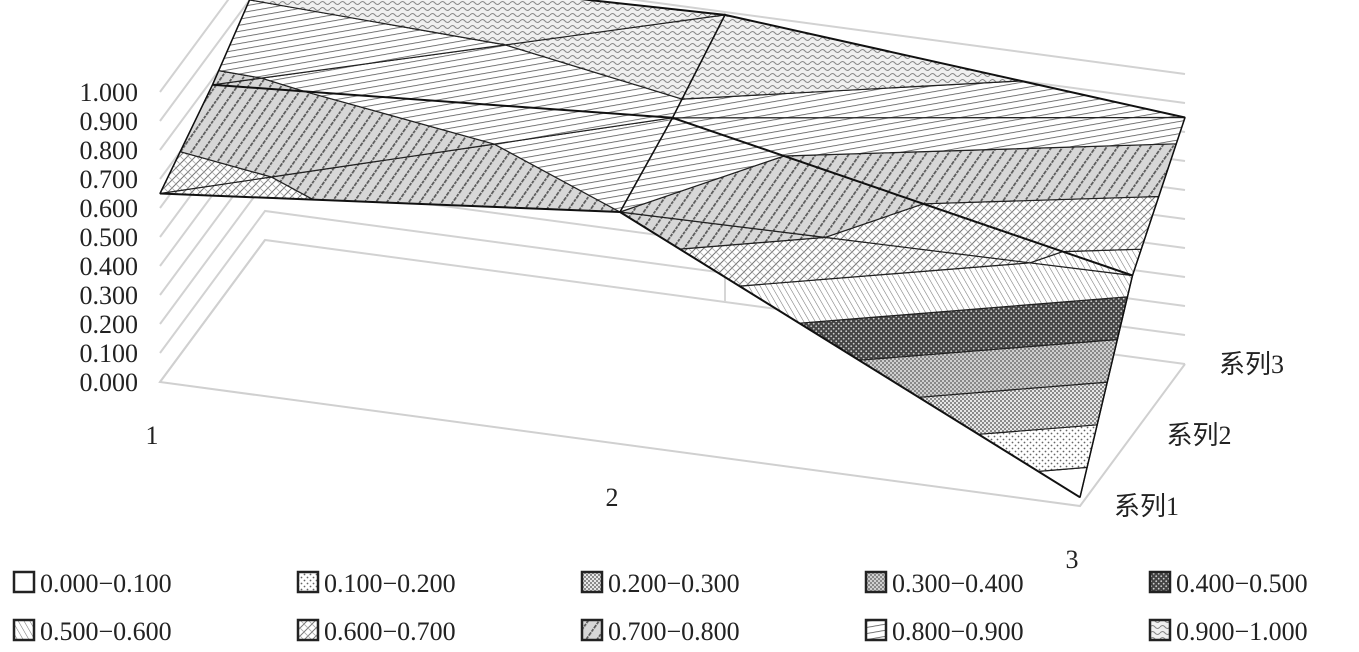  I want to click on legend-label: 0.100−0.200, so click(390, 583).